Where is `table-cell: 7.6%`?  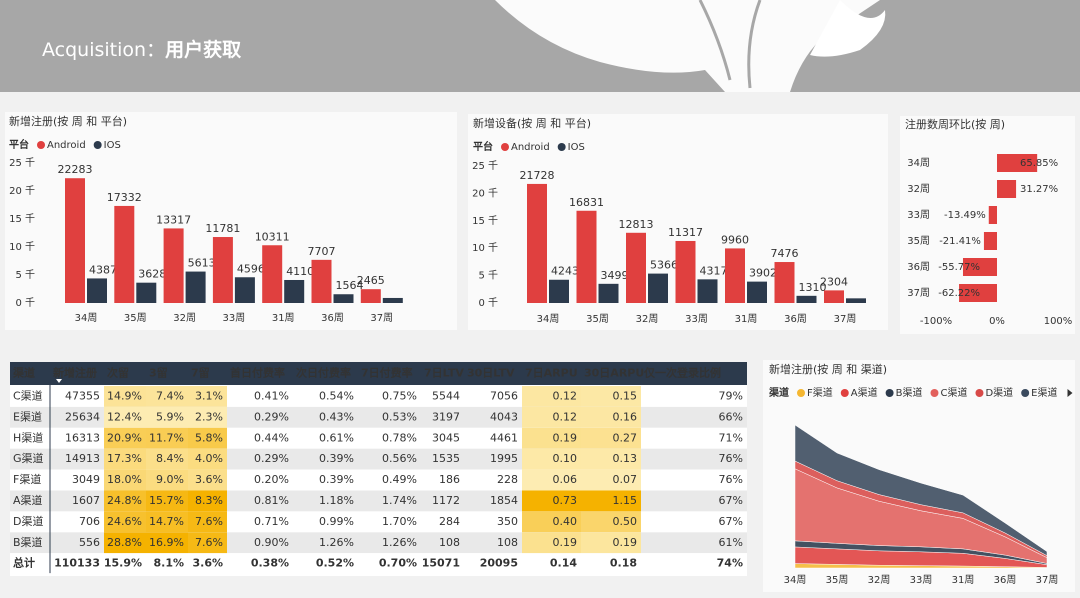 table-cell: 7.6% is located at coordinates (209, 521).